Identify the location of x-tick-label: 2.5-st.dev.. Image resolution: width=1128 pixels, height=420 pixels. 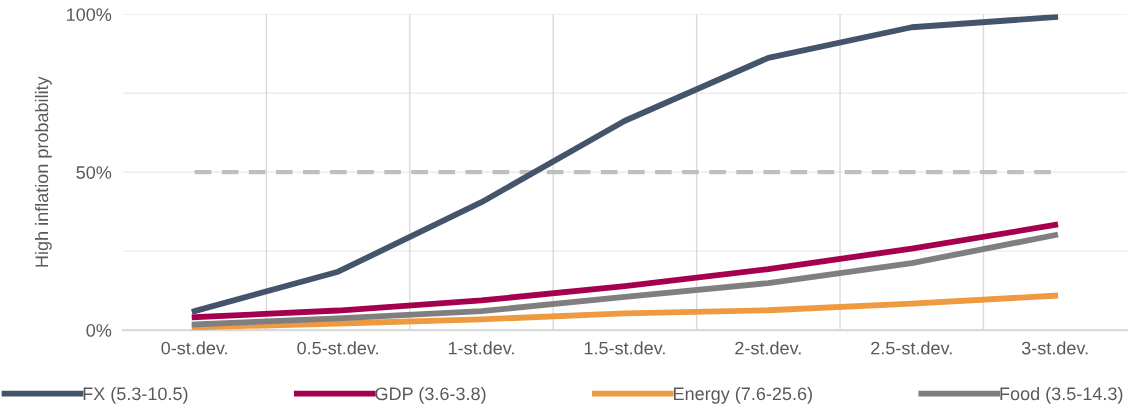
(911, 348).